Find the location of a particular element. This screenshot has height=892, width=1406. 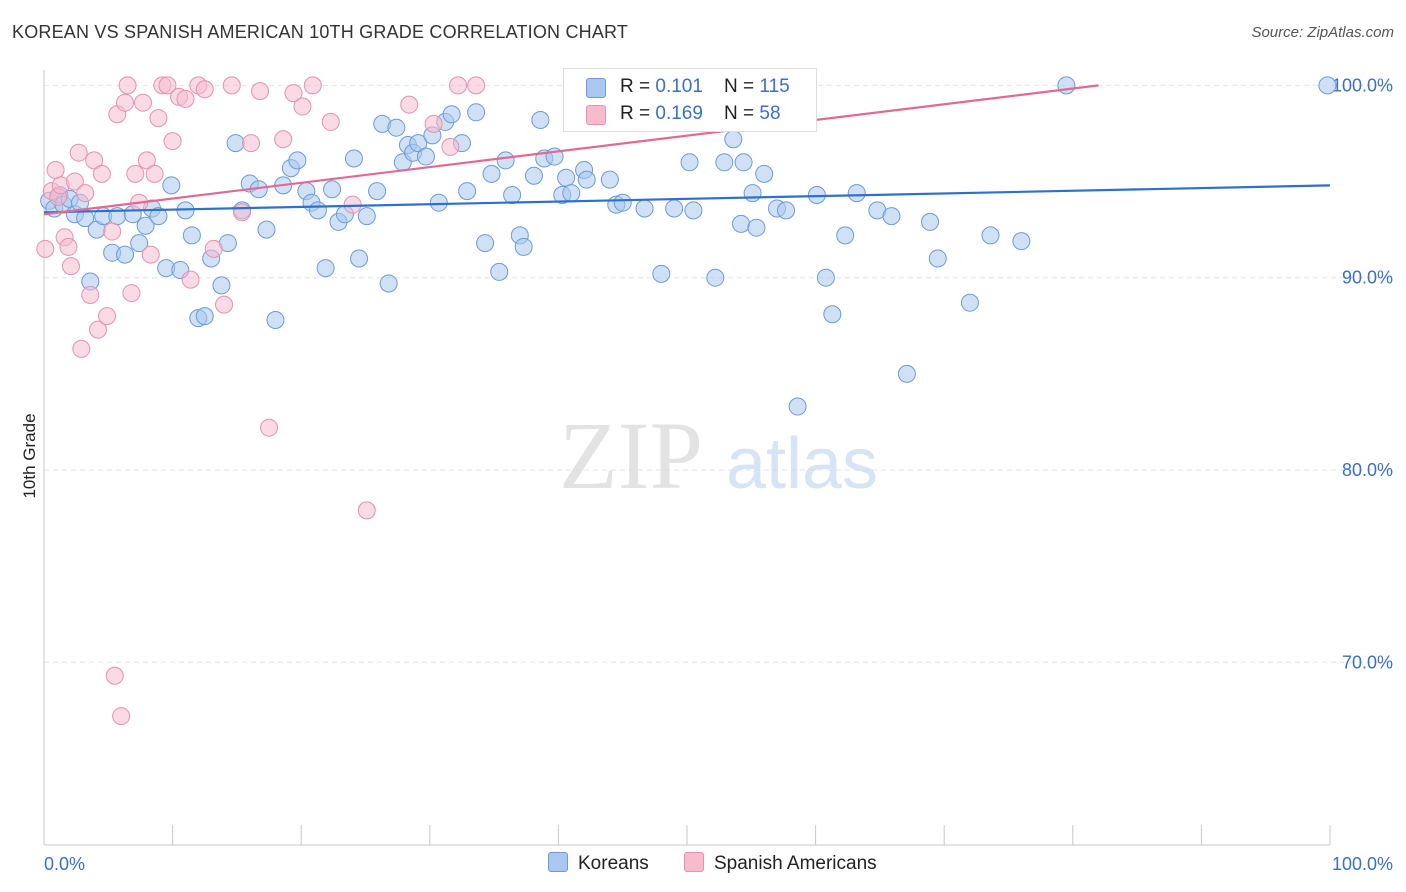

y-tick-label: 90.0% is located at coordinates (1367, 278).